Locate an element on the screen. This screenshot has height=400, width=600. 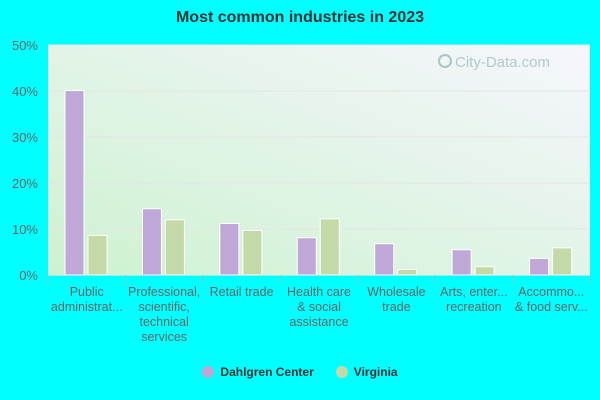
x-tick-label: technical is located at coordinates (163, 322).